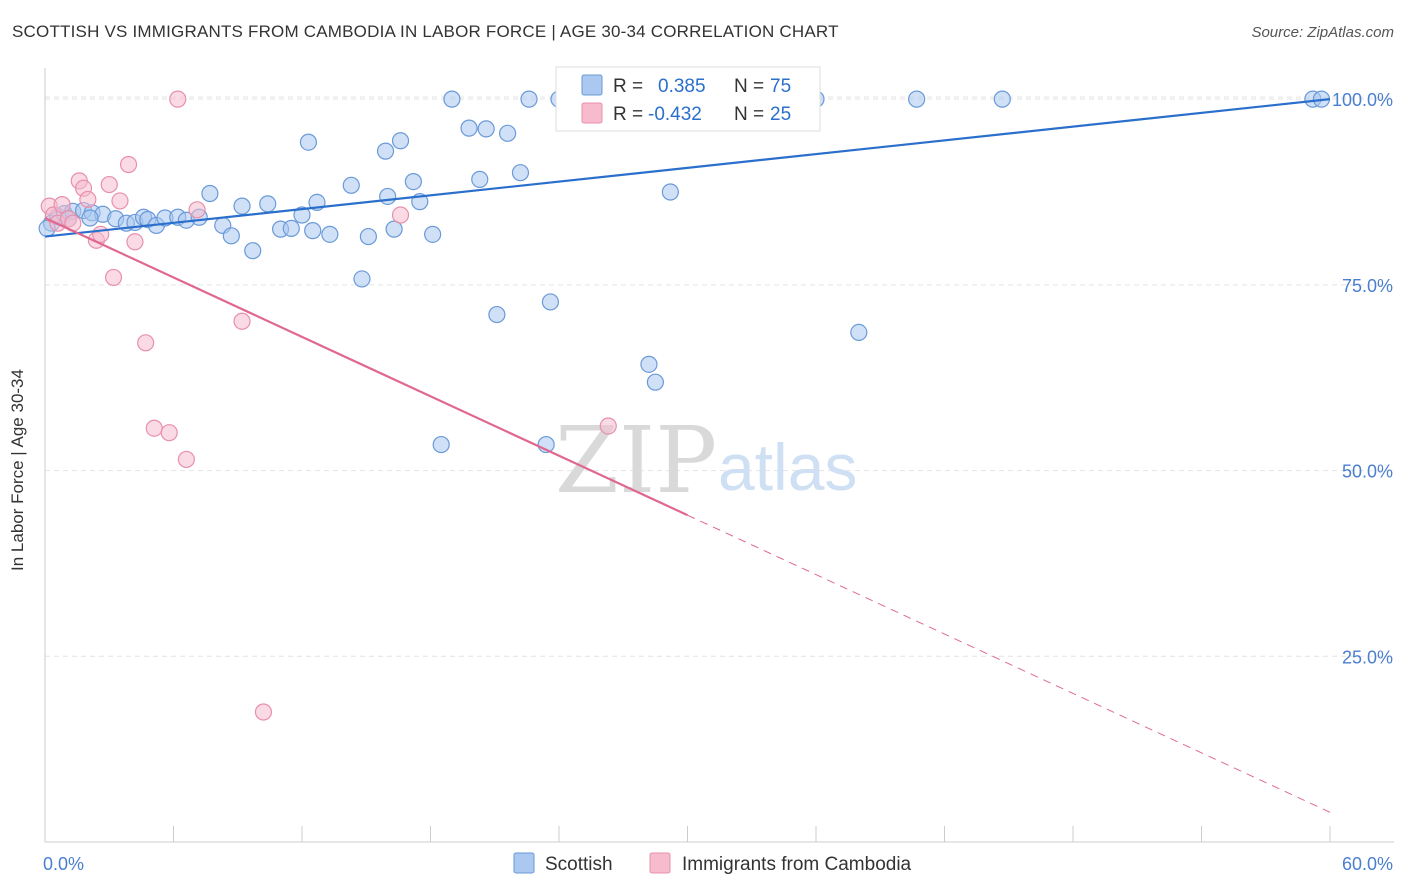  What do you see at coordinates (524, 863) in the screenshot?
I see `legend-swatch-scottish` at bounding box center [524, 863].